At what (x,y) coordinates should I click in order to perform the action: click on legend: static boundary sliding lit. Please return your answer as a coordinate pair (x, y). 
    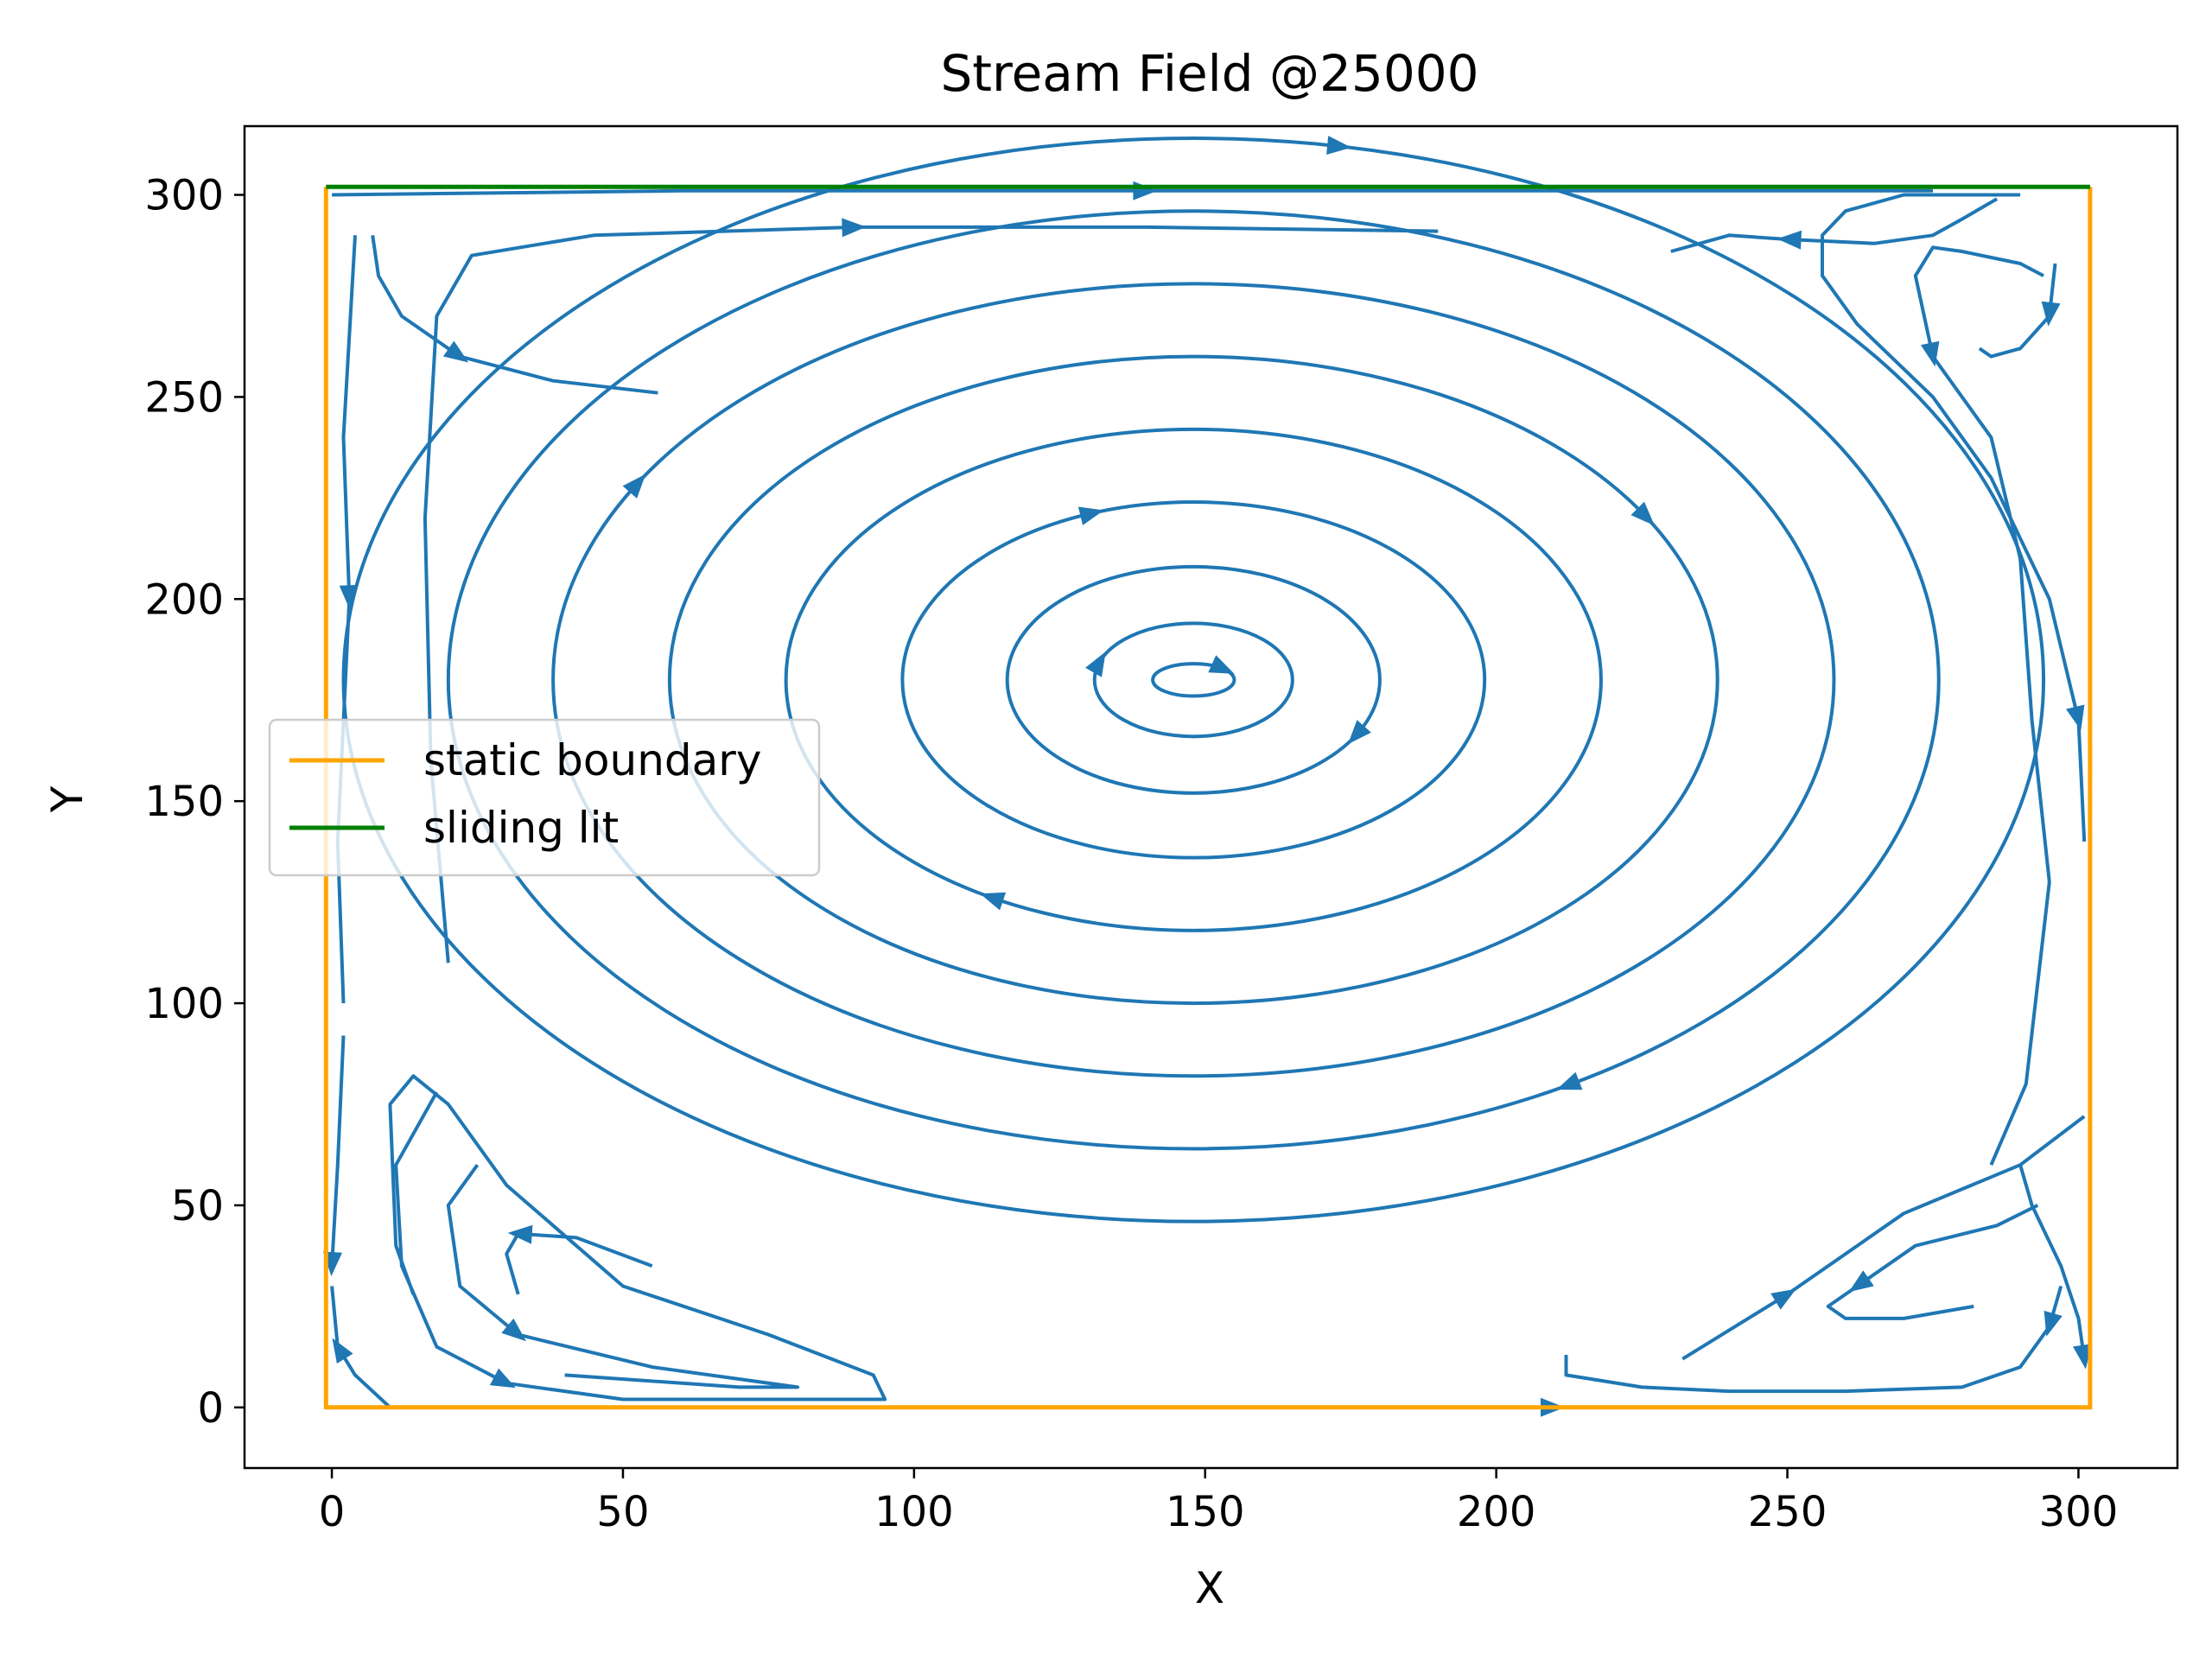
    Looking at the image, I should click on (544, 797).